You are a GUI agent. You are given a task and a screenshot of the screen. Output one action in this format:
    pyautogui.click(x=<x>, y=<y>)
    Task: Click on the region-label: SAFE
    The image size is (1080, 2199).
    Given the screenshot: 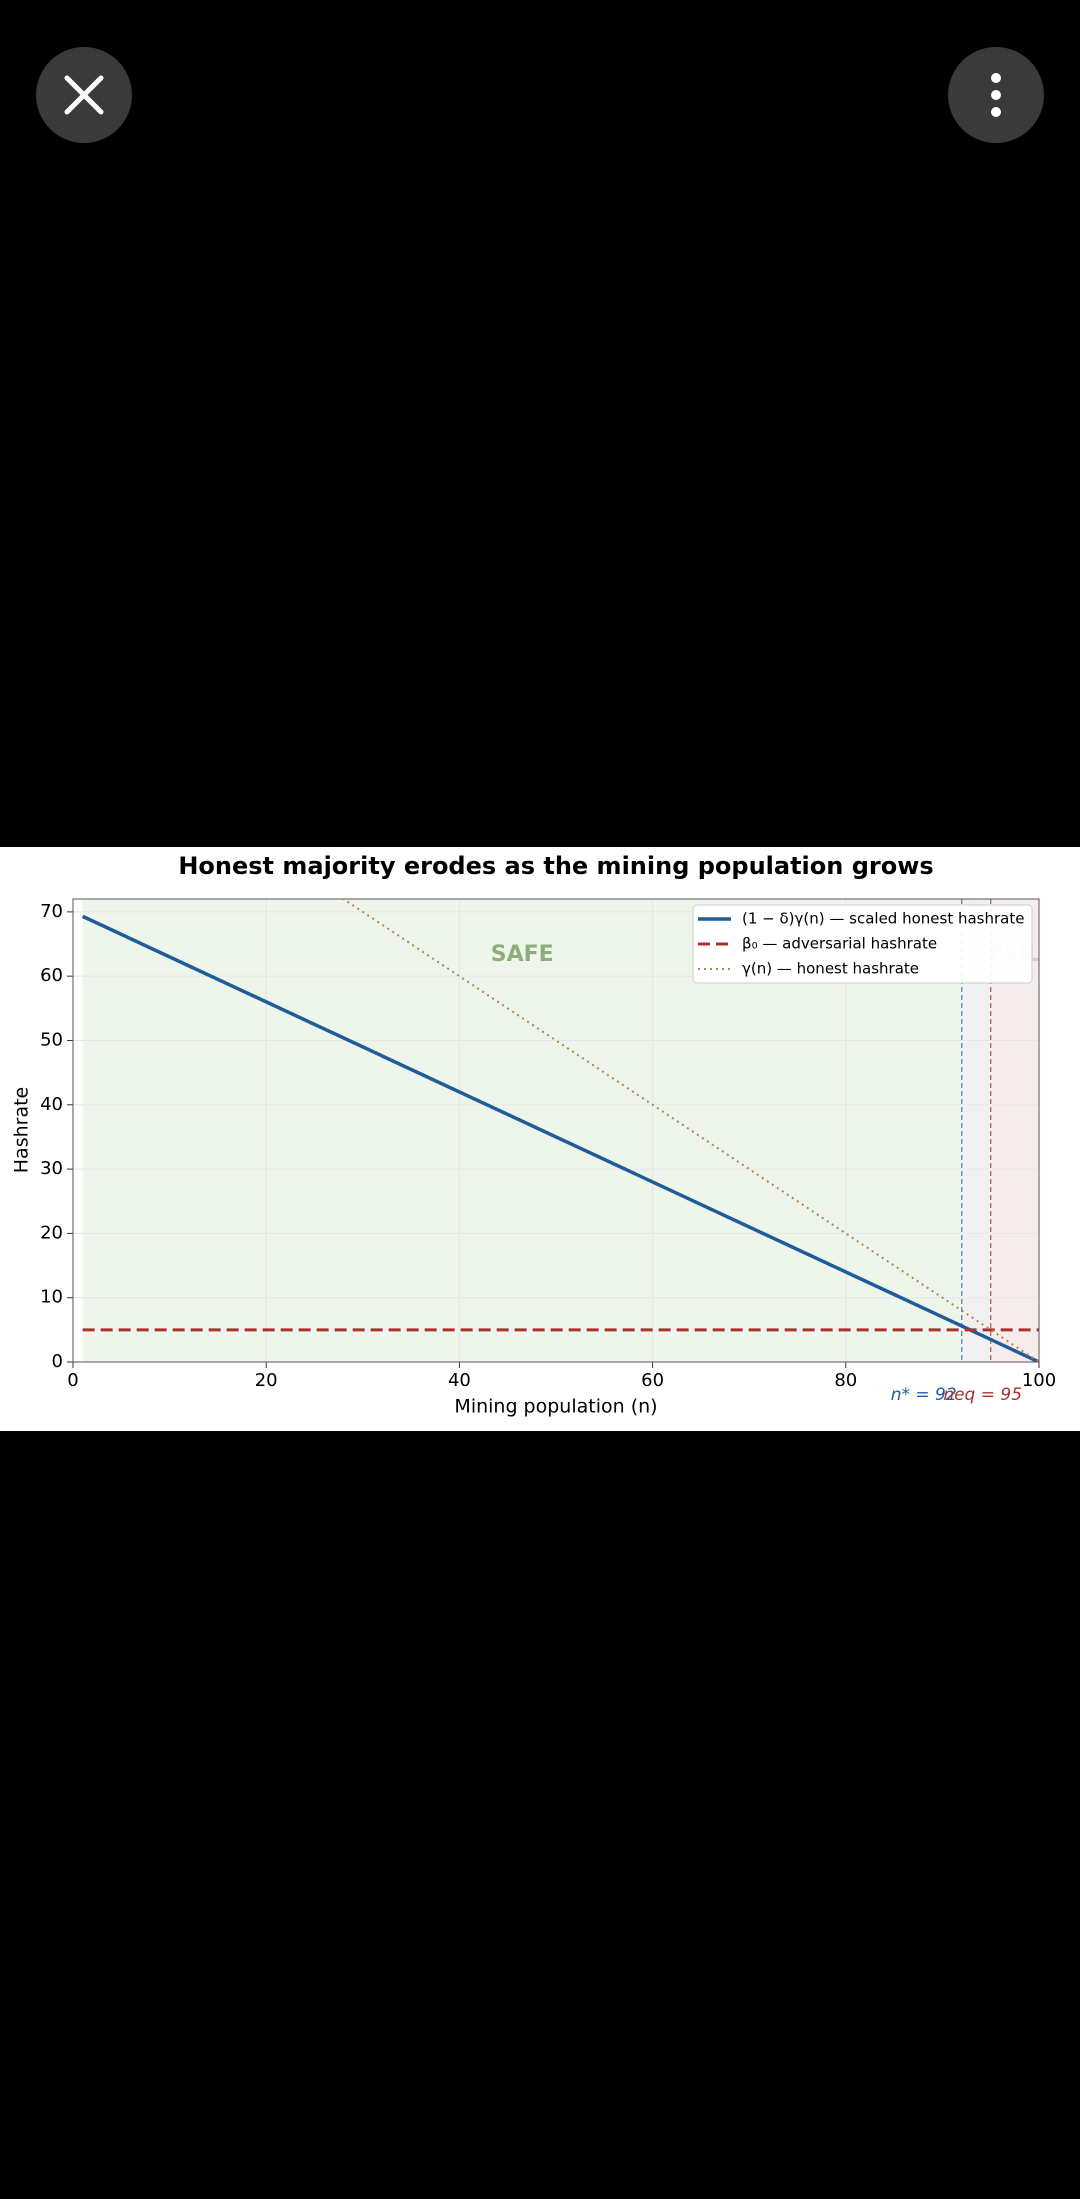 What is the action you would take?
    pyautogui.click(x=522, y=954)
    